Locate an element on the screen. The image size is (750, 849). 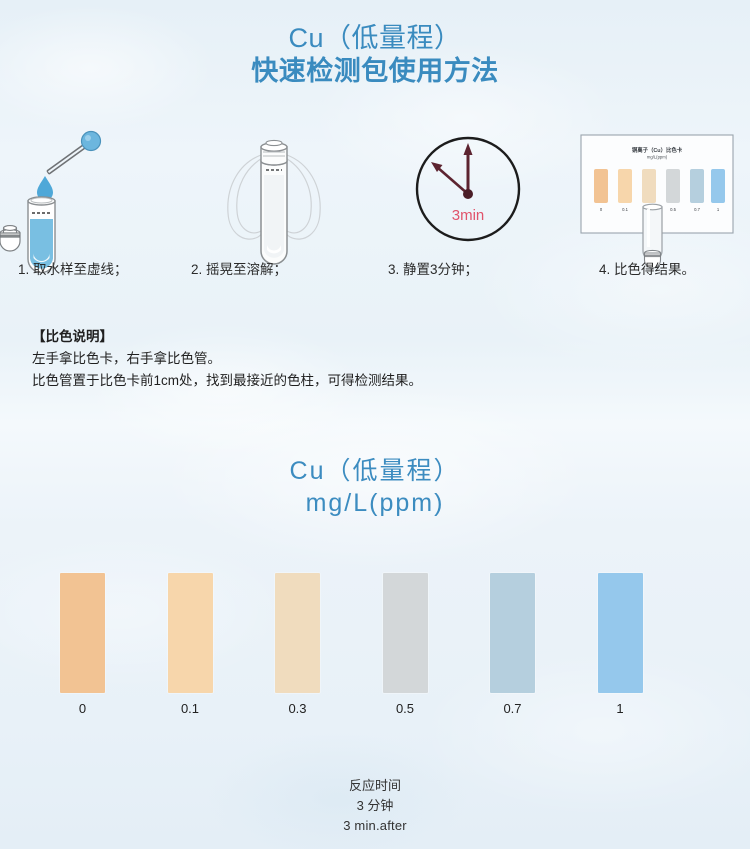
svg-text: 1 is located at coordinates (717, 209).